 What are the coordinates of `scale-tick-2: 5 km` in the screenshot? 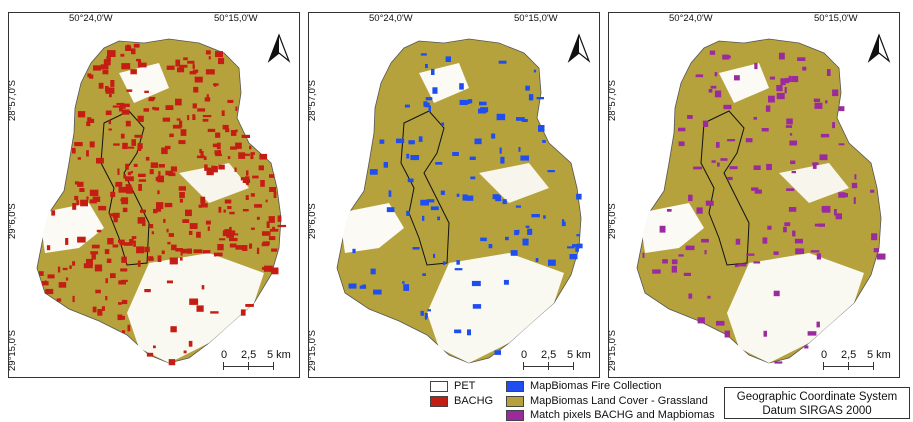 It's located at (279, 355).